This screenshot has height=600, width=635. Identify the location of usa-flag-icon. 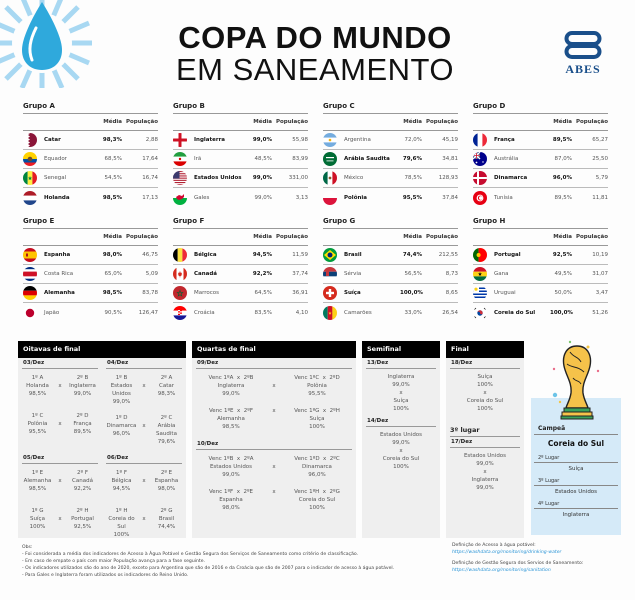
(180, 178).